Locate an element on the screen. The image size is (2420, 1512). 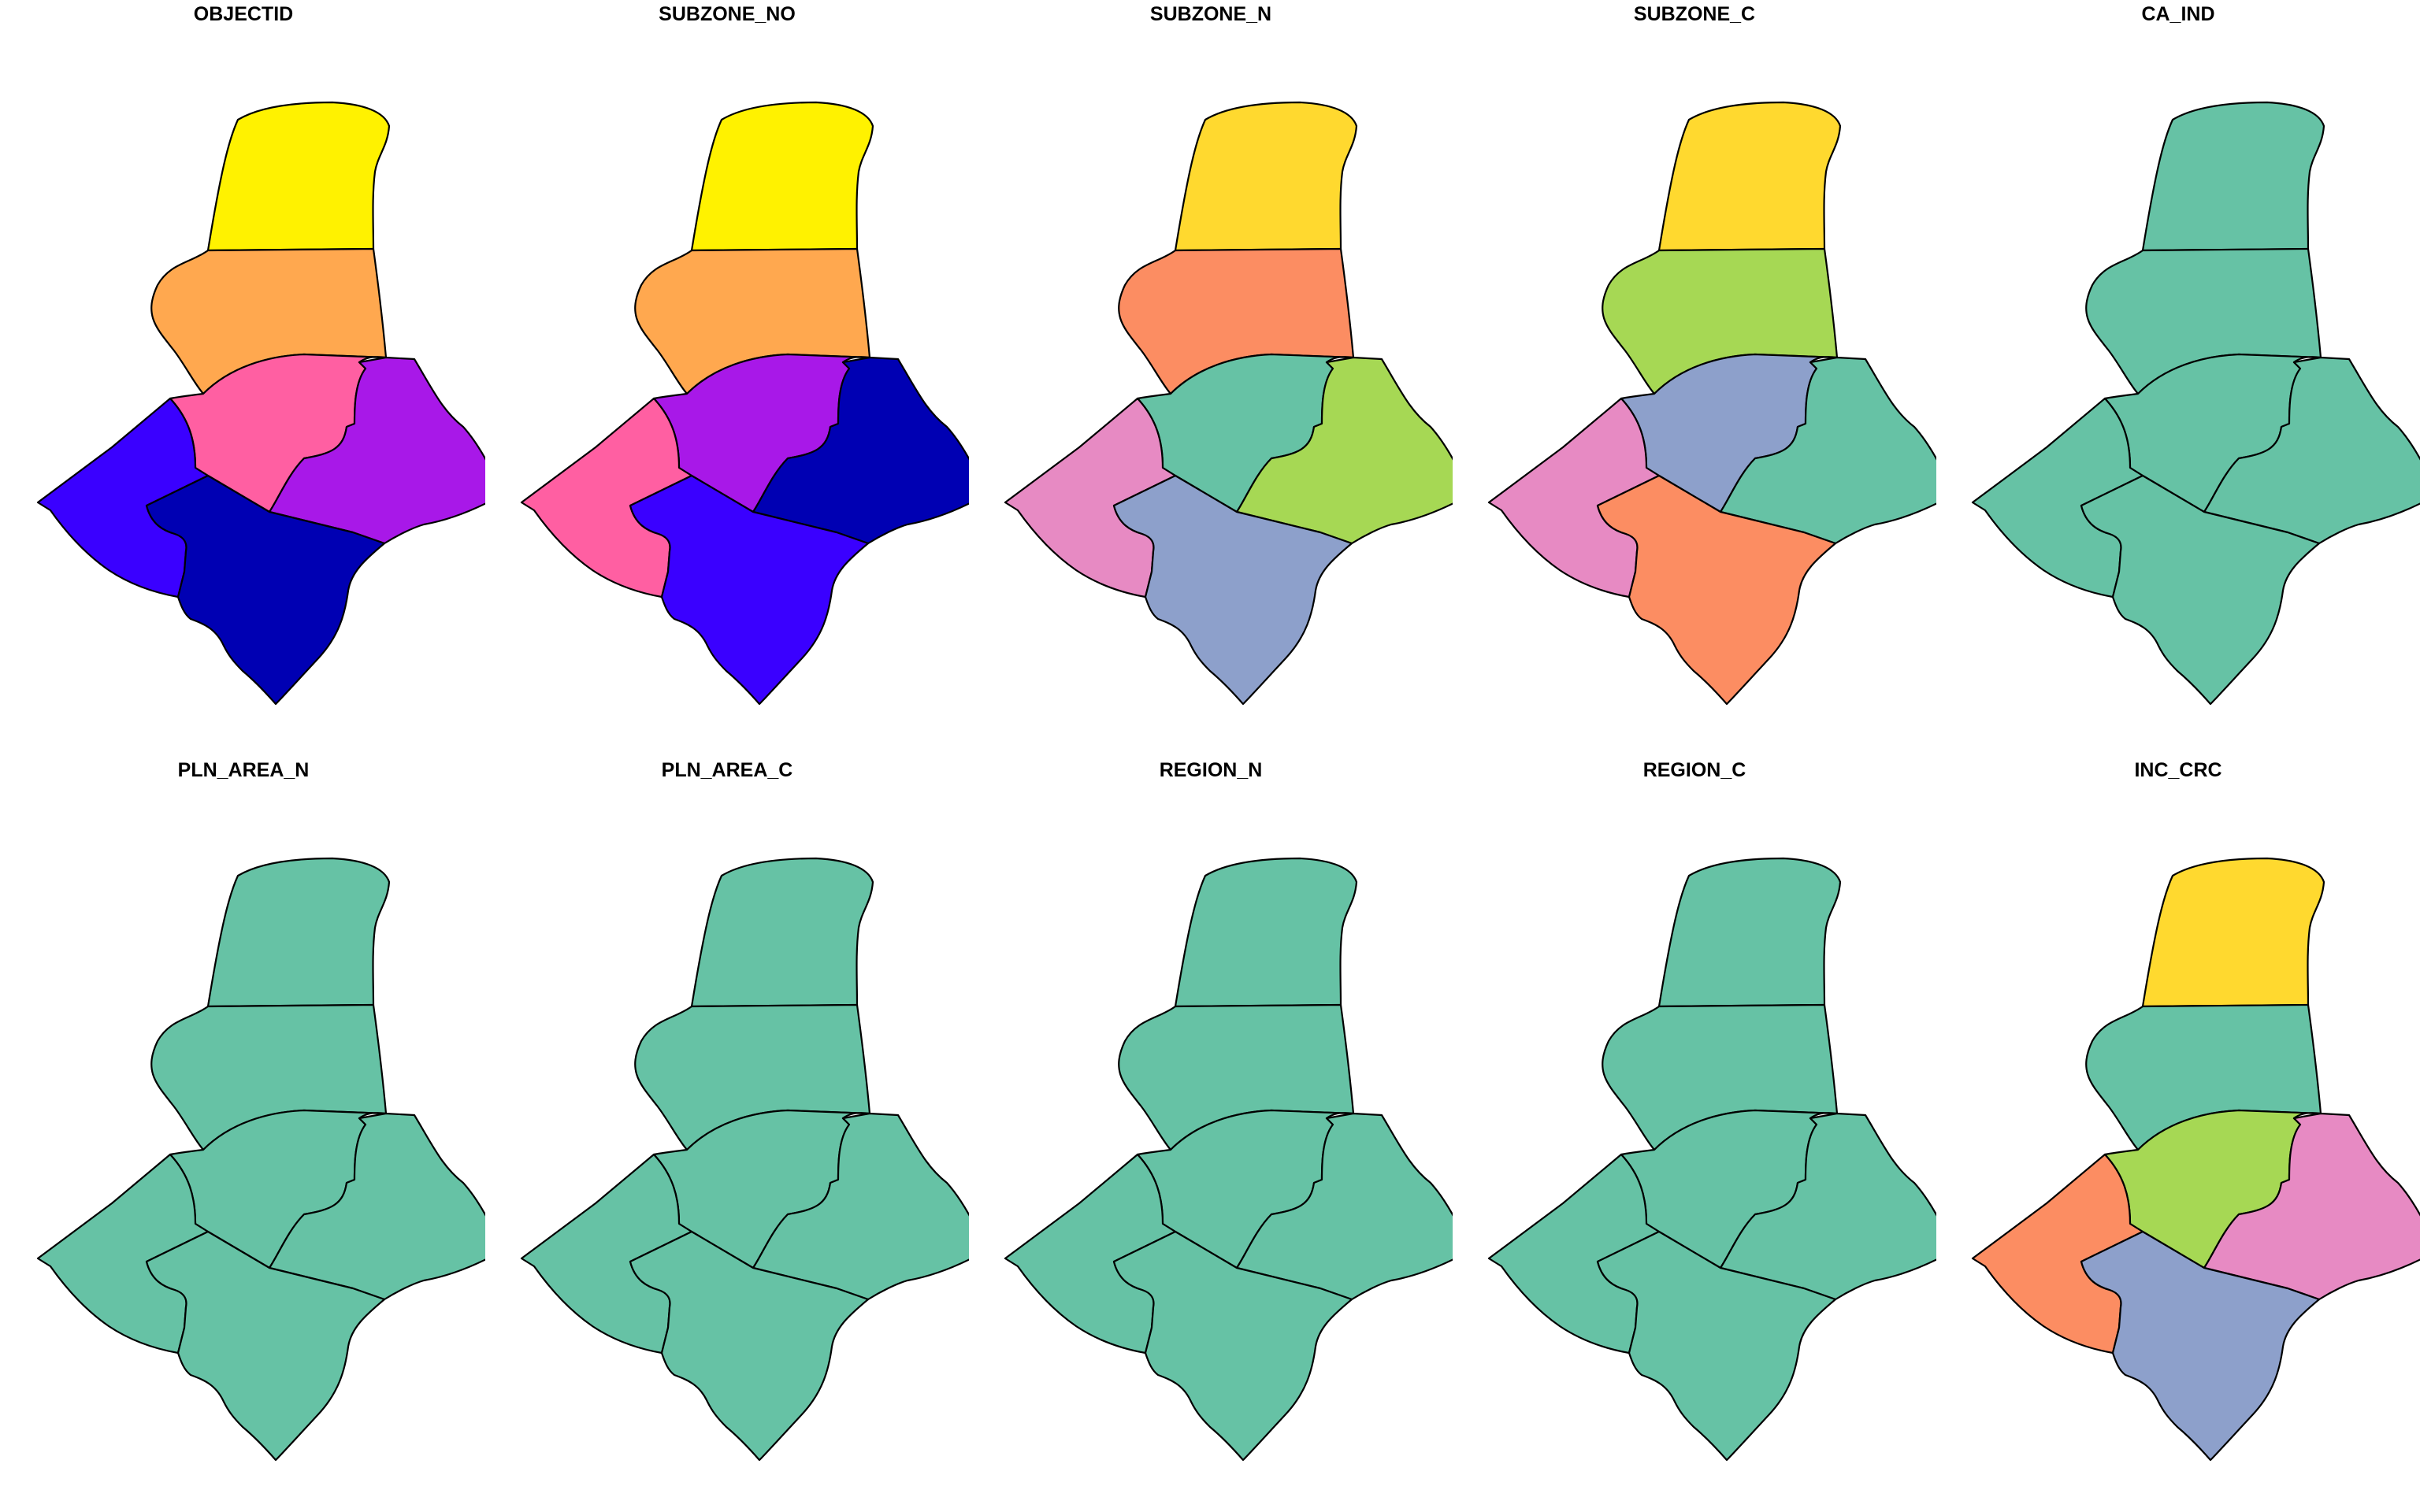
map-panel: SUBZONE_N is located at coordinates (1211, 378).